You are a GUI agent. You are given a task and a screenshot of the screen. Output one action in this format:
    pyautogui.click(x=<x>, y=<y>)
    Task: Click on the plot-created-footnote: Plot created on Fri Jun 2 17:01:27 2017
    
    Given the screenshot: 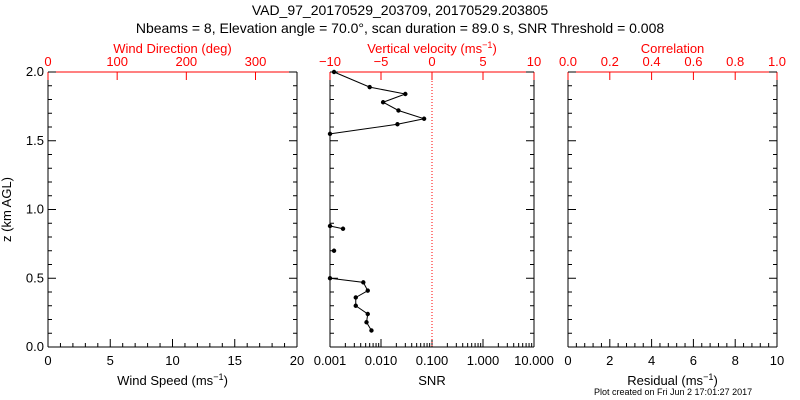 What is the action you would take?
    pyautogui.click(x=673, y=392)
    